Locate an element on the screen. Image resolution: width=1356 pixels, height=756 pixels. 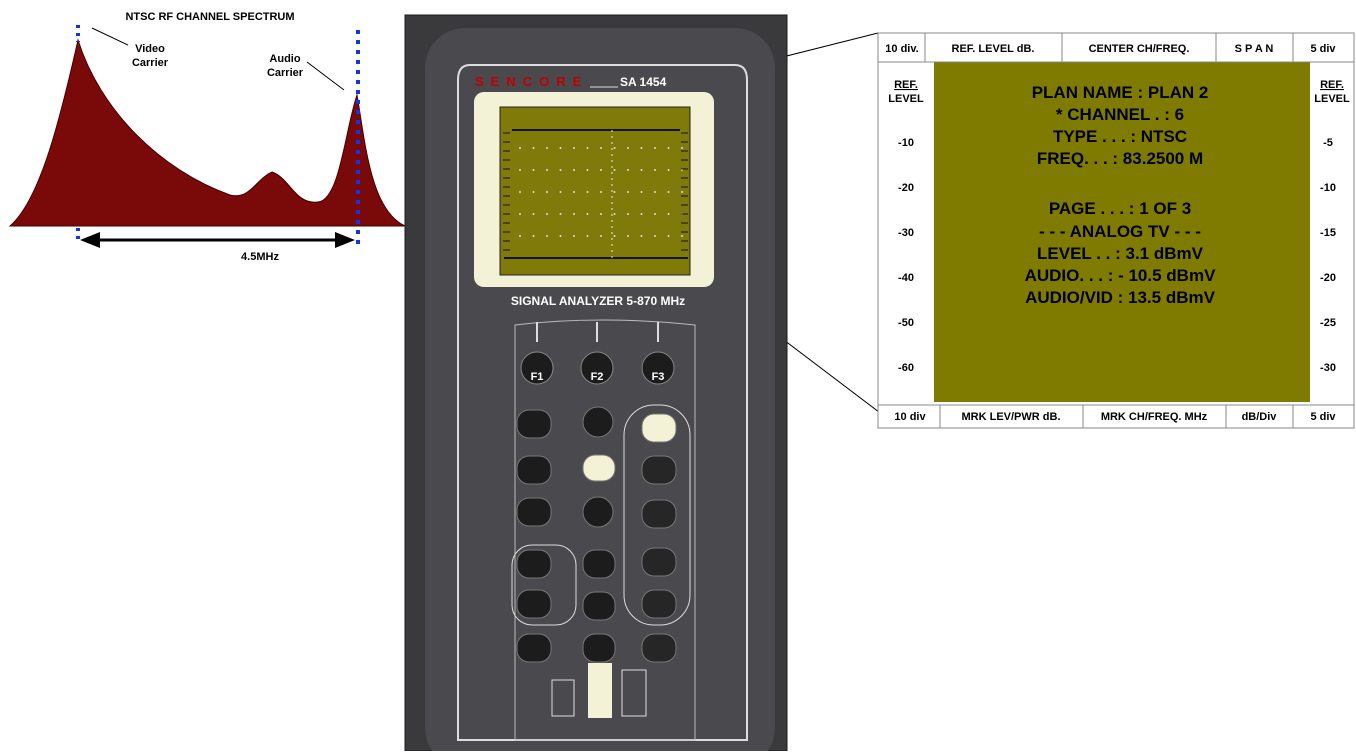
audio-label: Carrier is located at coordinates (285, 73).